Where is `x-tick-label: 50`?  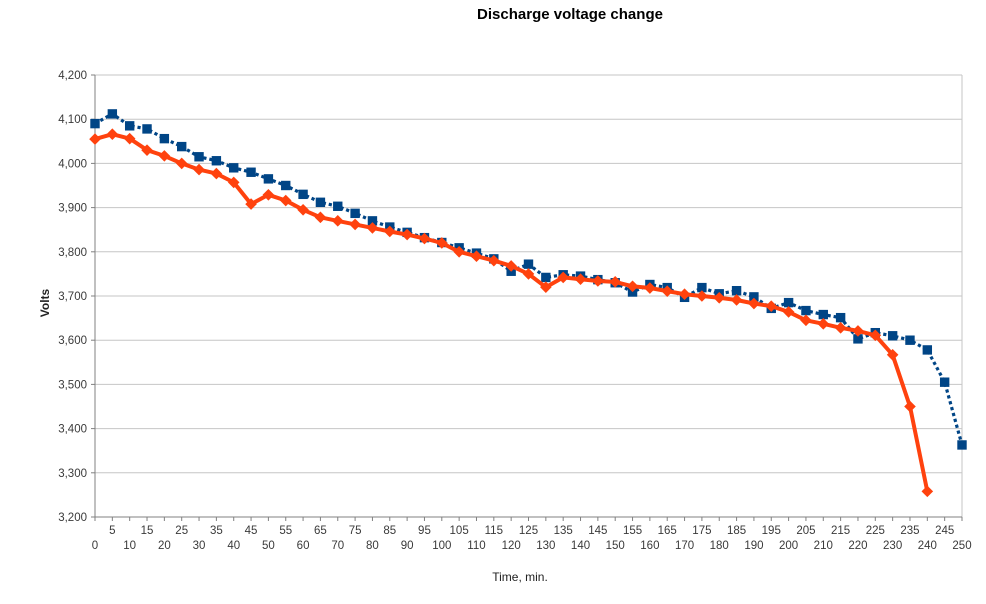 x-tick-label: 50 is located at coordinates (268, 546).